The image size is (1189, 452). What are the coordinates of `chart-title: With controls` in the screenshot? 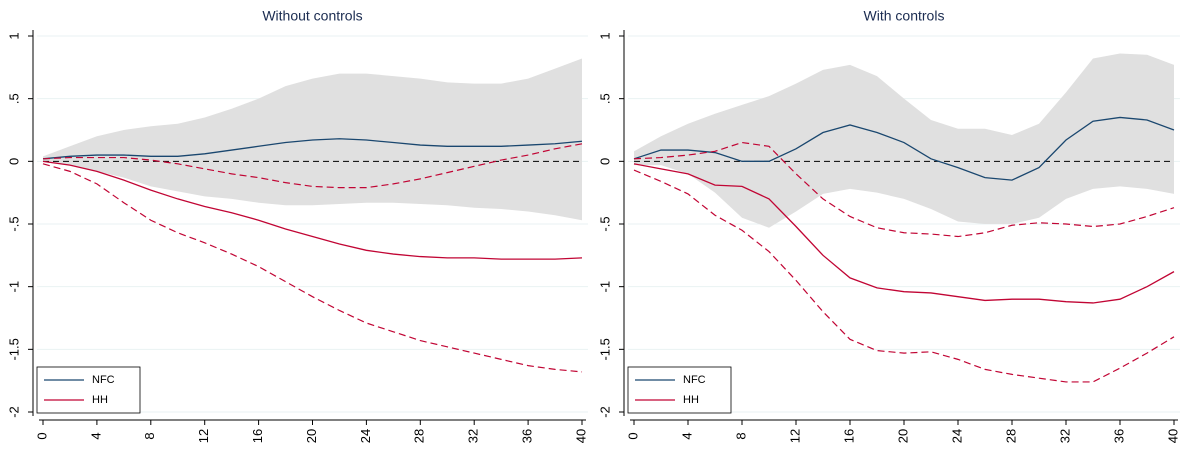 It's located at (904, 16).